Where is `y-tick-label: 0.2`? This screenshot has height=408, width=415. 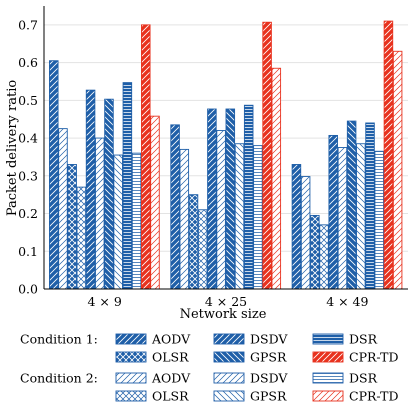 y-tick-label: 0.2 is located at coordinates (28, 213).